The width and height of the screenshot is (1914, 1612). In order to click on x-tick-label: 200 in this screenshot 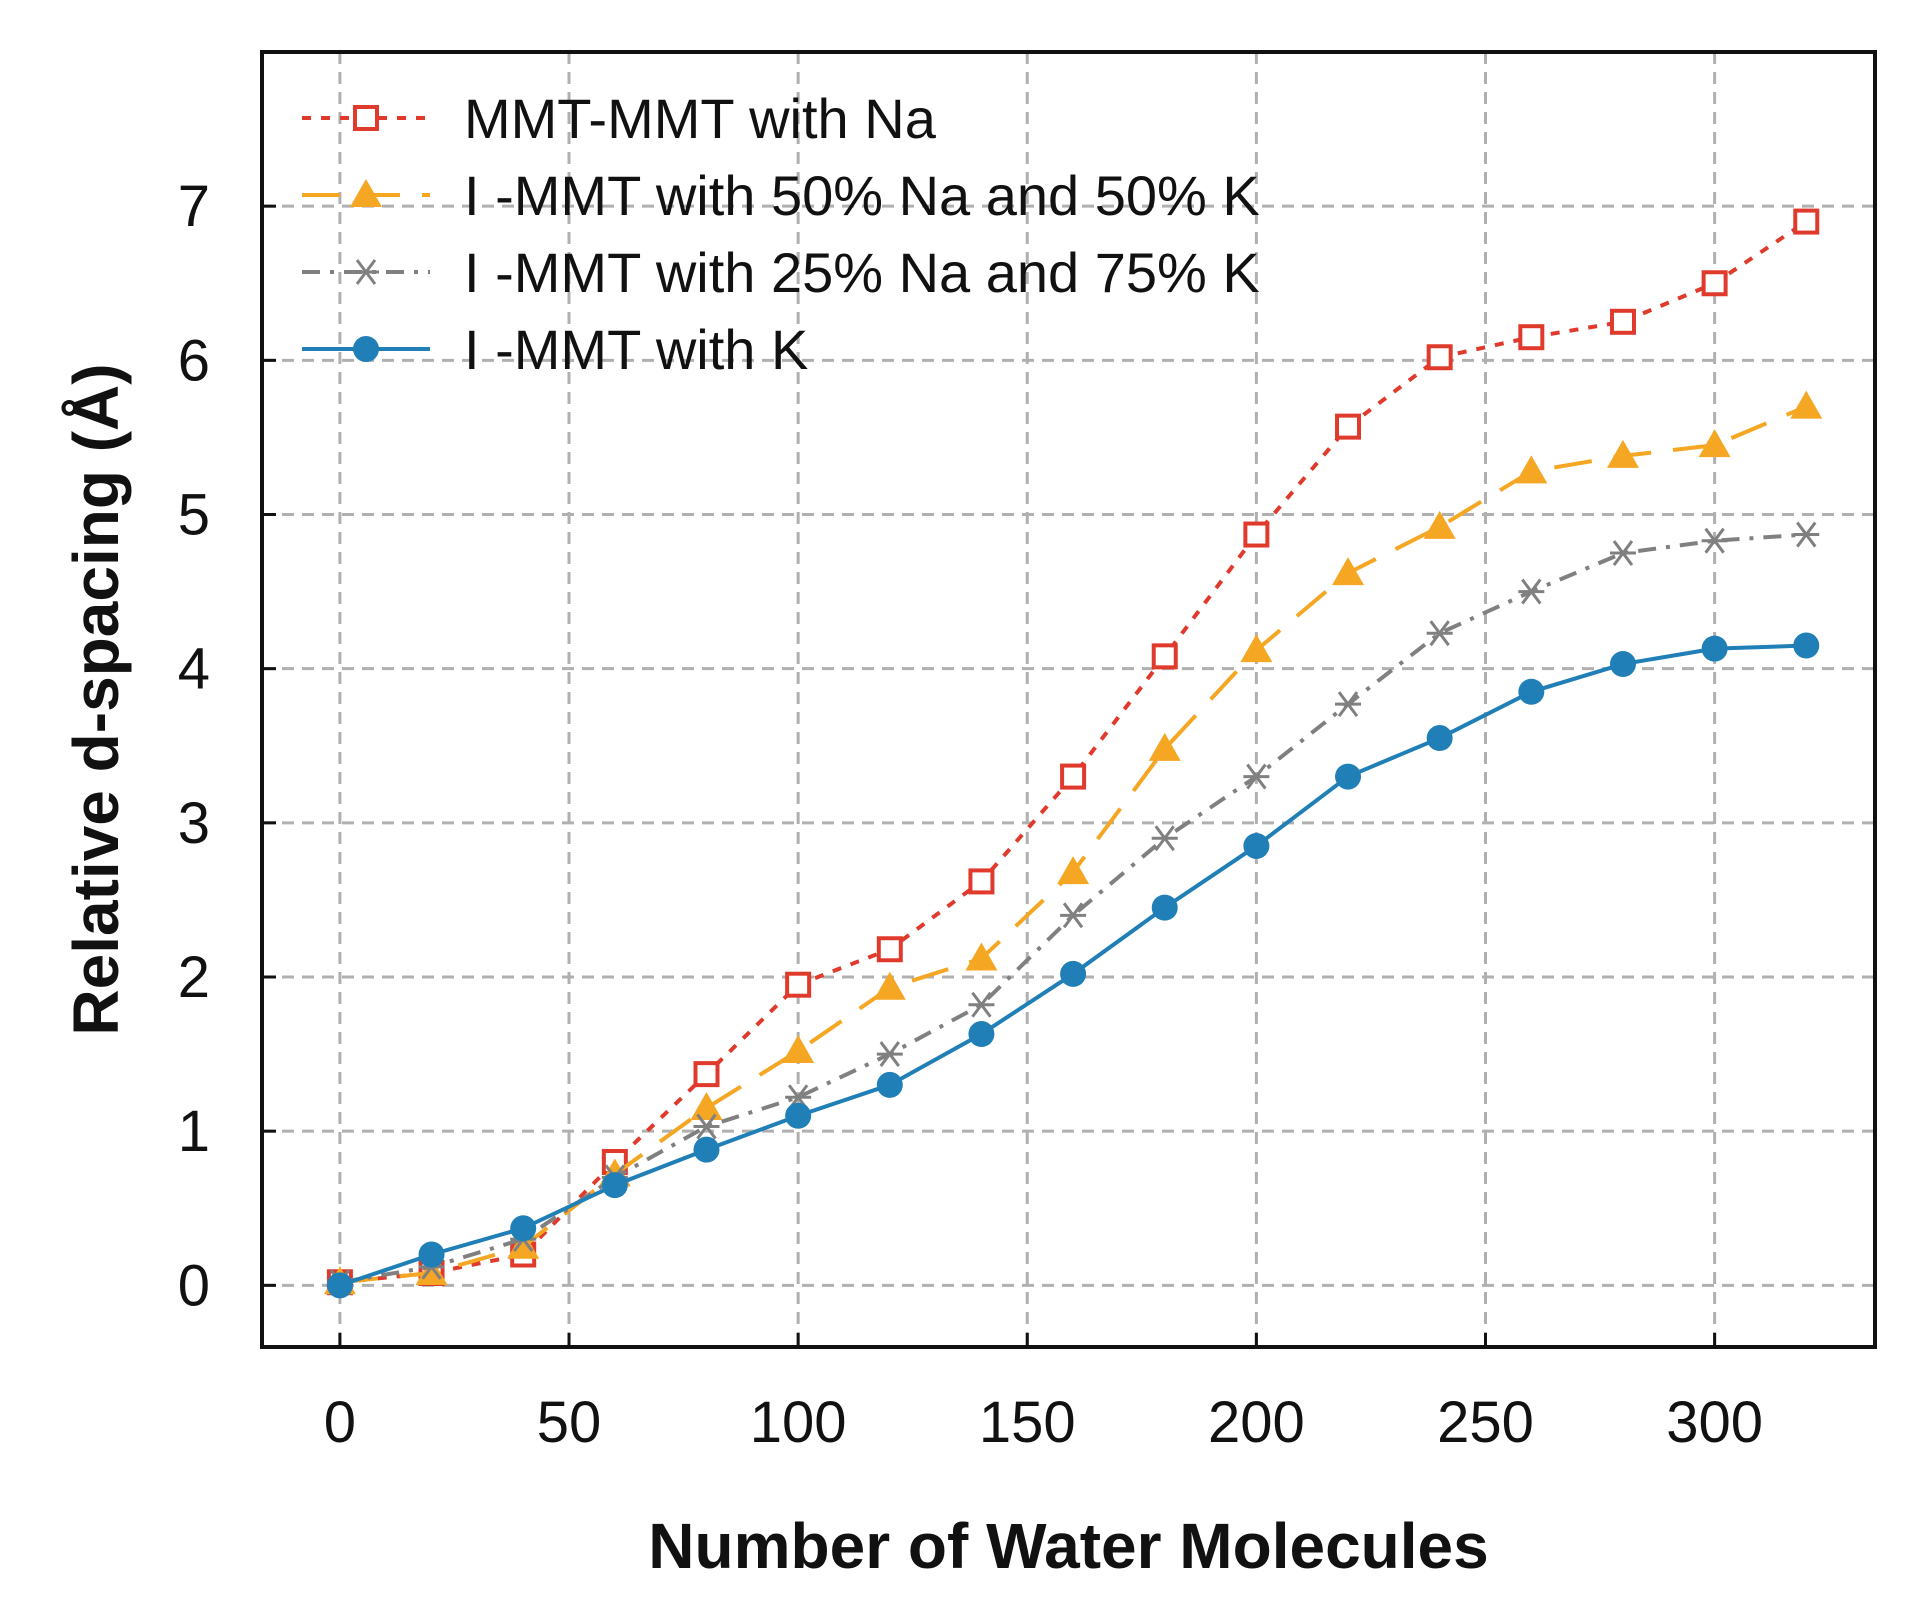, I will do `click(1256, 1422)`.